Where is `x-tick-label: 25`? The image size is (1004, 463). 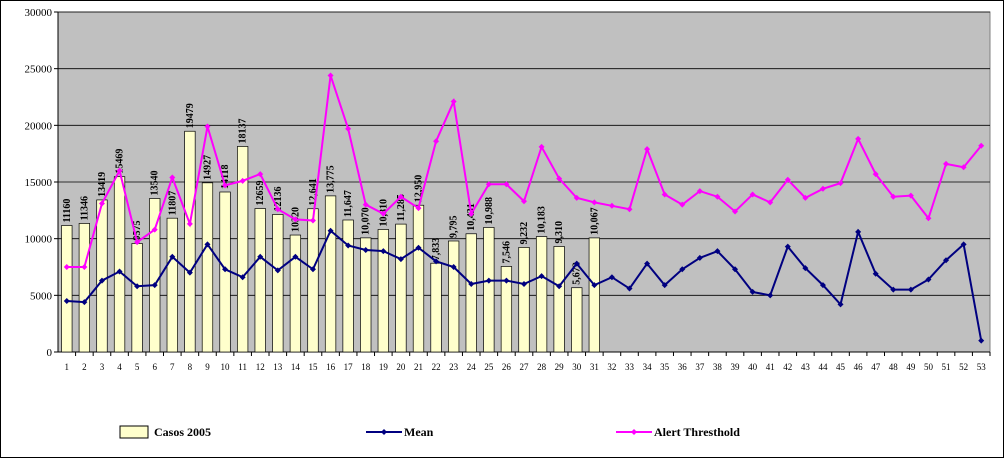 x-tick-label: 25 is located at coordinates (489, 367).